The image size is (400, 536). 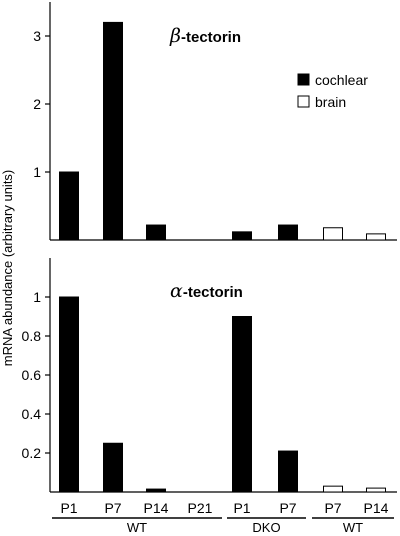 What do you see at coordinates (332, 91) in the screenshot?
I see `legend: cochlear brain` at bounding box center [332, 91].